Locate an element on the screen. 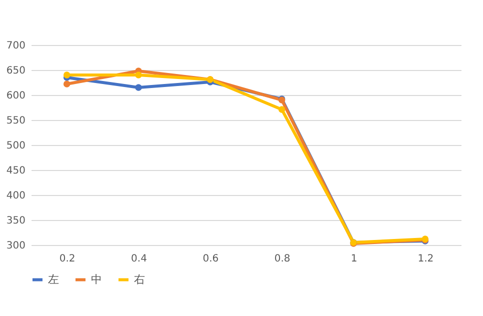 The width and height of the screenshot is (483, 316). x-tick-label: 0.8 is located at coordinates (282, 259).